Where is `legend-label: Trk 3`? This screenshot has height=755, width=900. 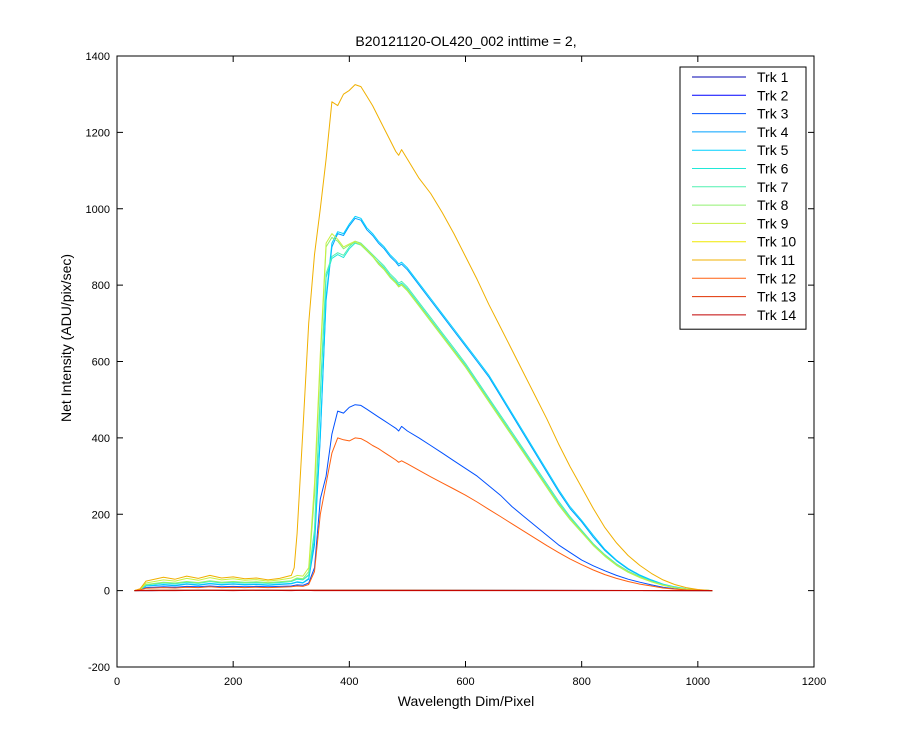
legend-label: Trk 3 is located at coordinates (773, 114).